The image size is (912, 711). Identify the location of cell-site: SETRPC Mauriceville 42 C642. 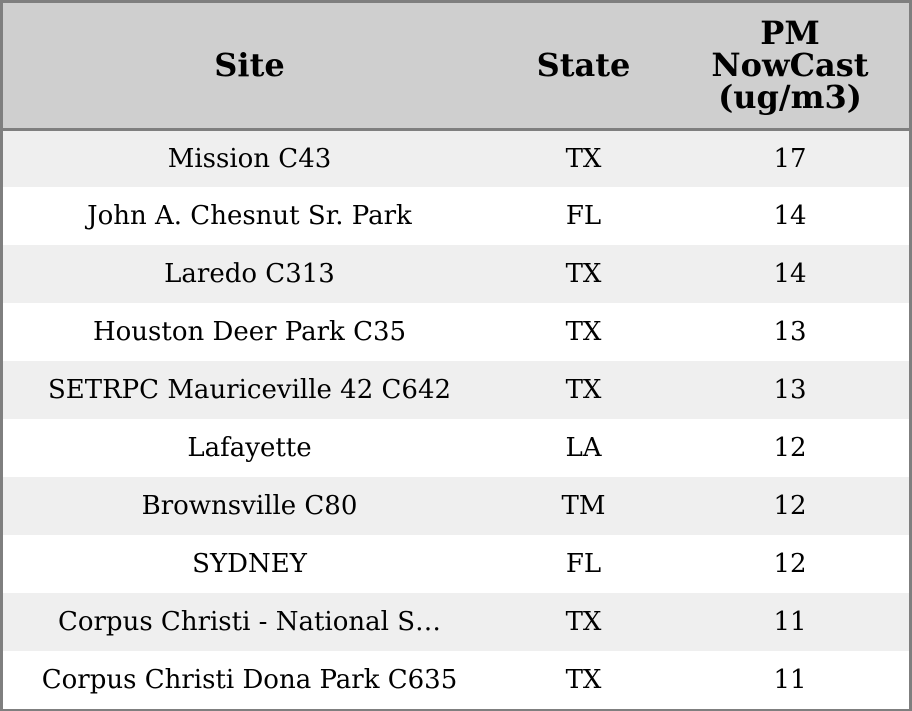
(249, 390).